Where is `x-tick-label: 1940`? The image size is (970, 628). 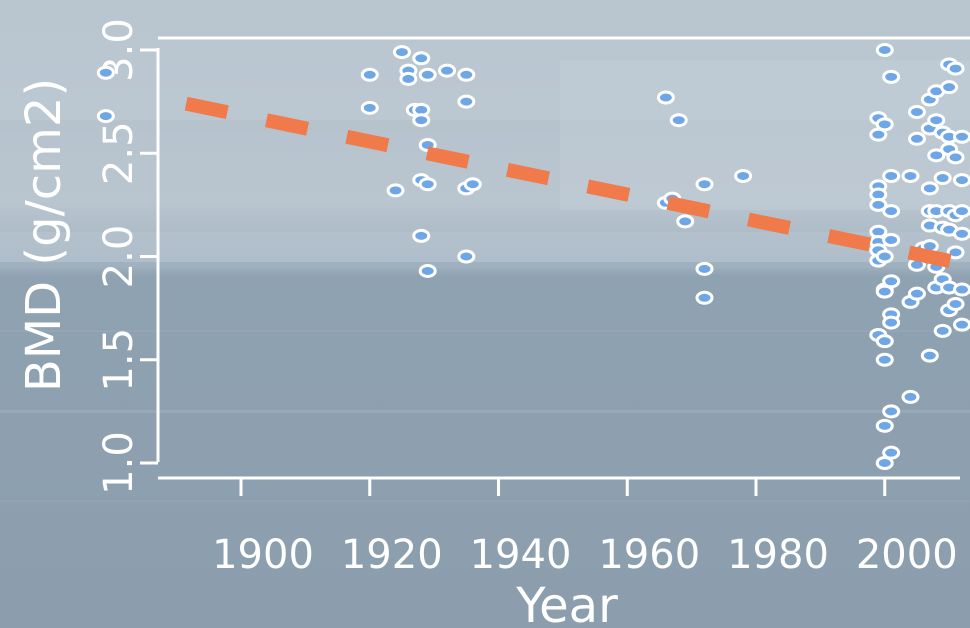 x-tick-label: 1940 is located at coordinates (521, 555).